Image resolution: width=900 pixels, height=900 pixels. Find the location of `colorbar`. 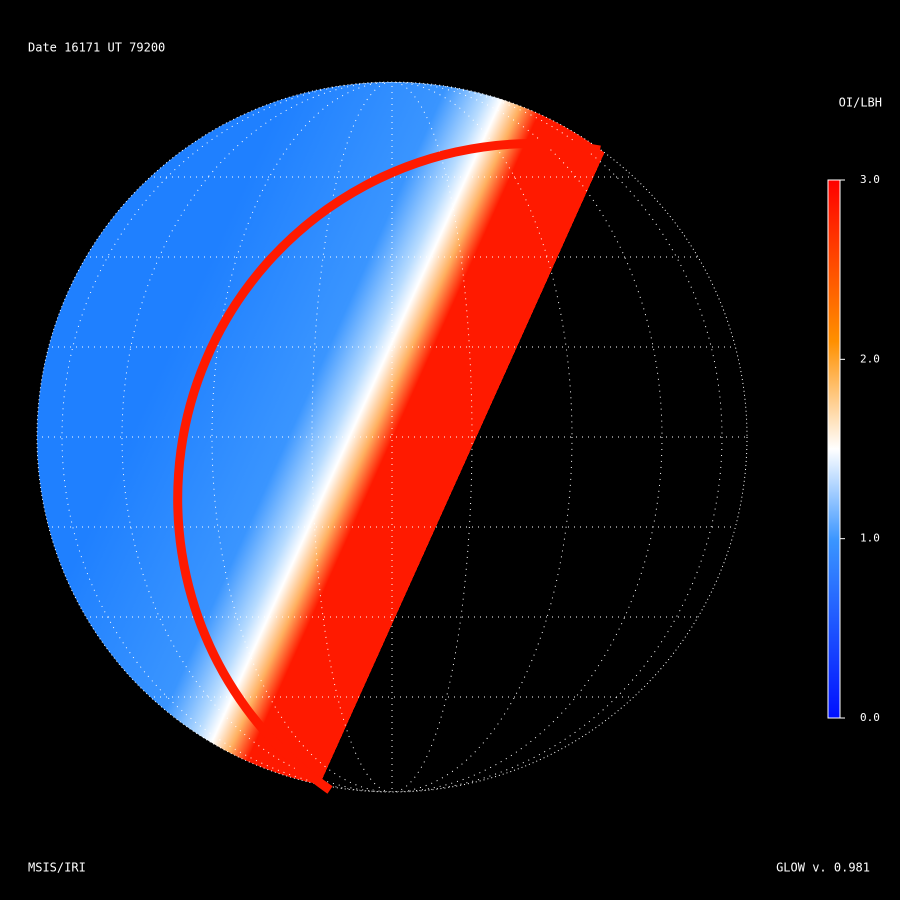

colorbar is located at coordinates (834, 449).